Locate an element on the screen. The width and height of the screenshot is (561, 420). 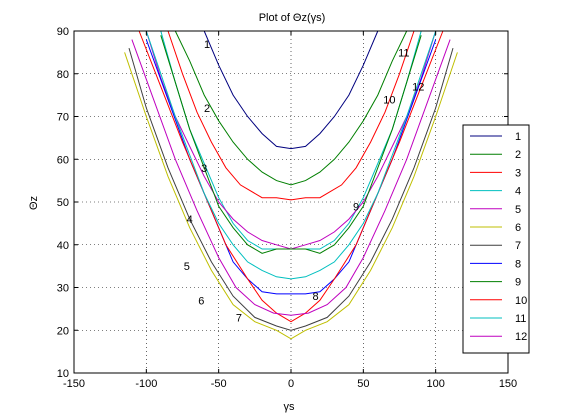
contour-label-9: 9 is located at coordinates (356, 207).